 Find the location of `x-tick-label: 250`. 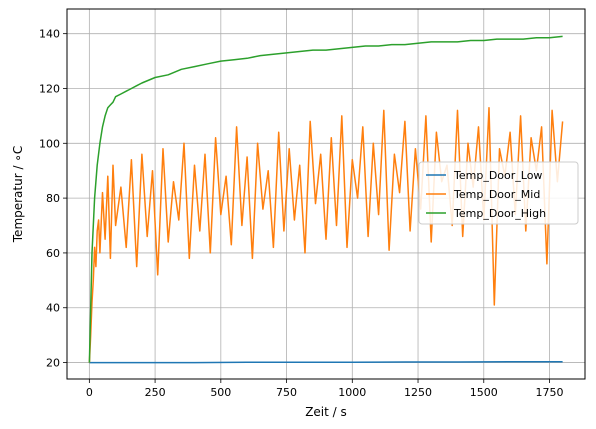

x-tick-label: 250 is located at coordinates (155, 392).